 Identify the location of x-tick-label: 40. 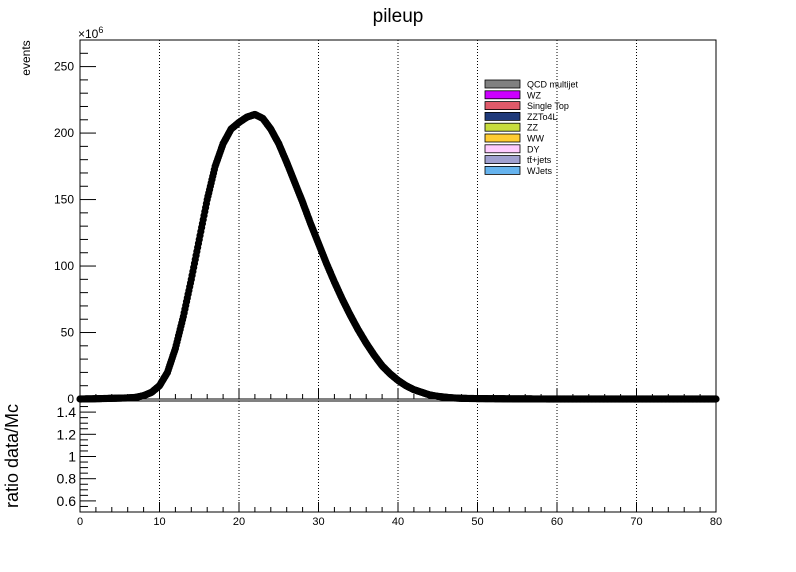
(398, 522).